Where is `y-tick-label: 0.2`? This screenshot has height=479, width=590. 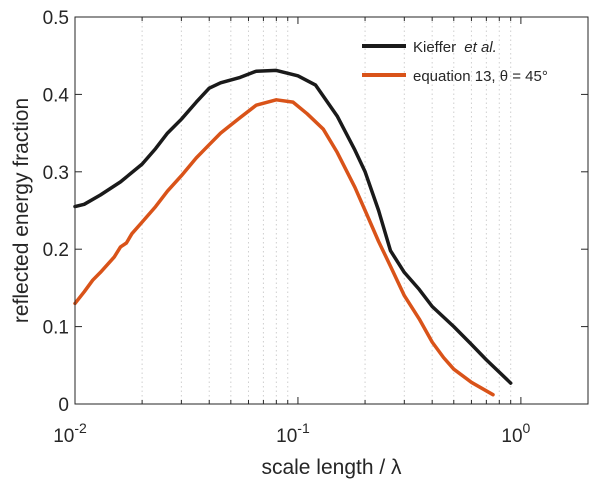 y-tick-label: 0.2 is located at coordinates (56, 250).